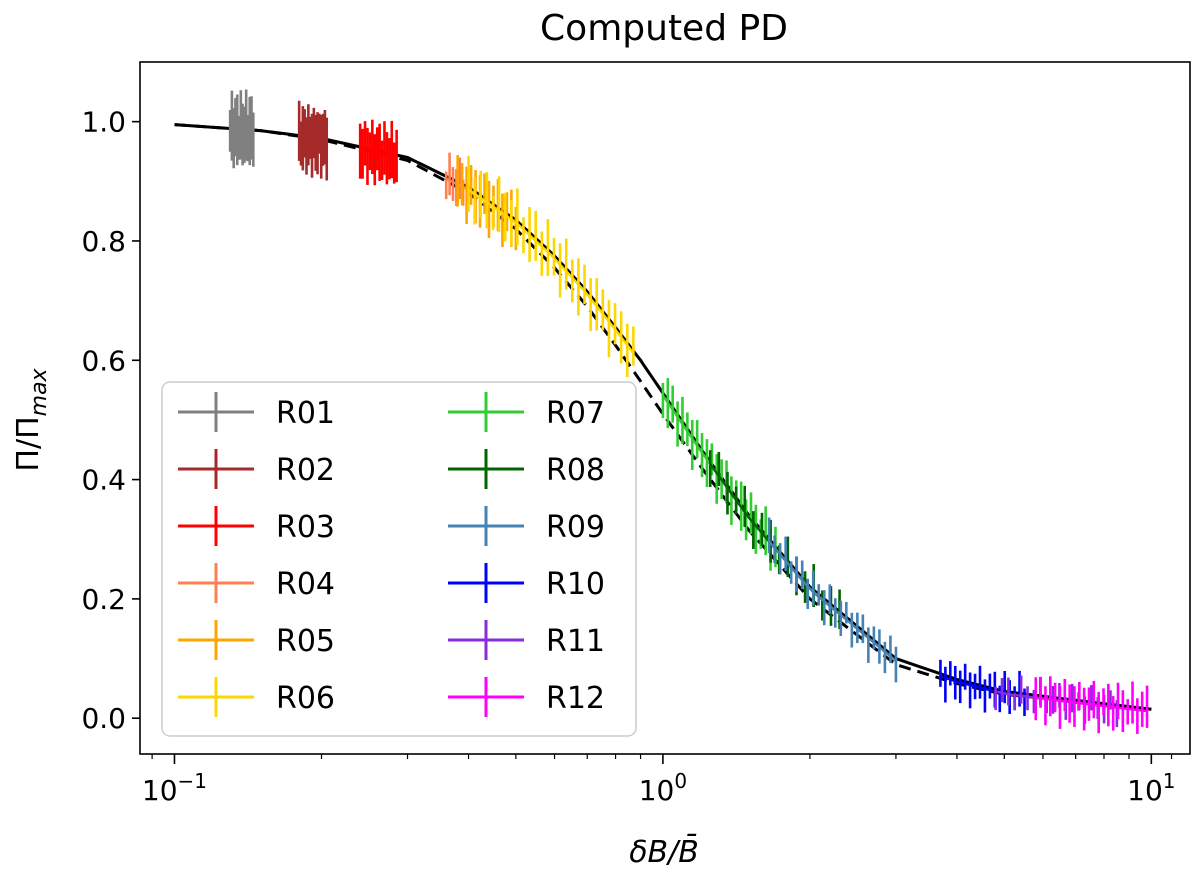 Image resolution: width=1200 pixels, height=878 pixels. I want to click on legend-item-r06: R06, so click(256, 697).